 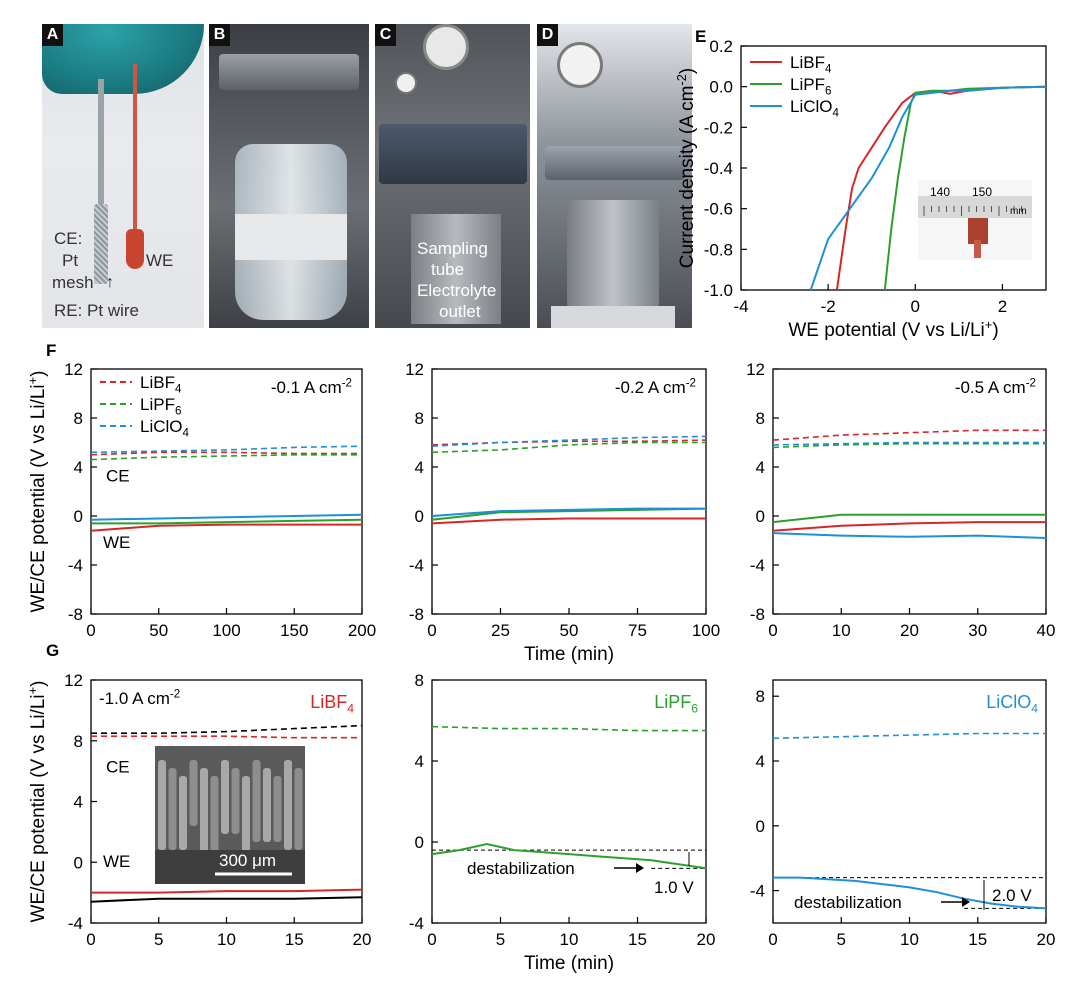 What do you see at coordinates (613, 254) in the screenshot?
I see `vessel-d` at bounding box center [613, 254].